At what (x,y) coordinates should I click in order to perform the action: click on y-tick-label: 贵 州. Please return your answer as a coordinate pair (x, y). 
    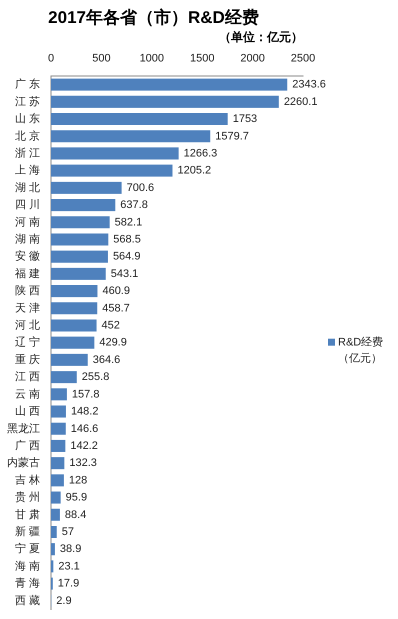
    Looking at the image, I should click on (27, 497).